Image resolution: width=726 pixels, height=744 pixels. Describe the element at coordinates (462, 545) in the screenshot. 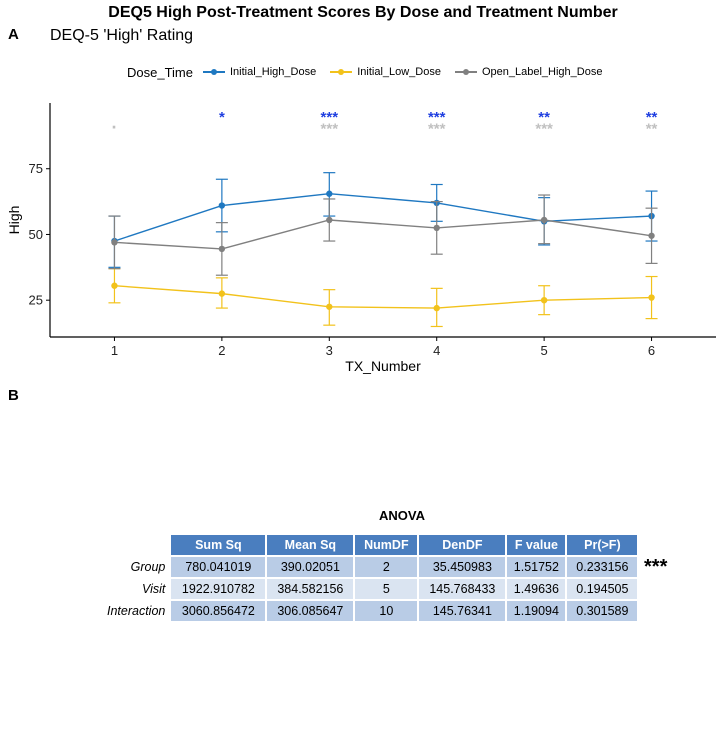

I see `anova-header-dendf: DenDF` at that location.